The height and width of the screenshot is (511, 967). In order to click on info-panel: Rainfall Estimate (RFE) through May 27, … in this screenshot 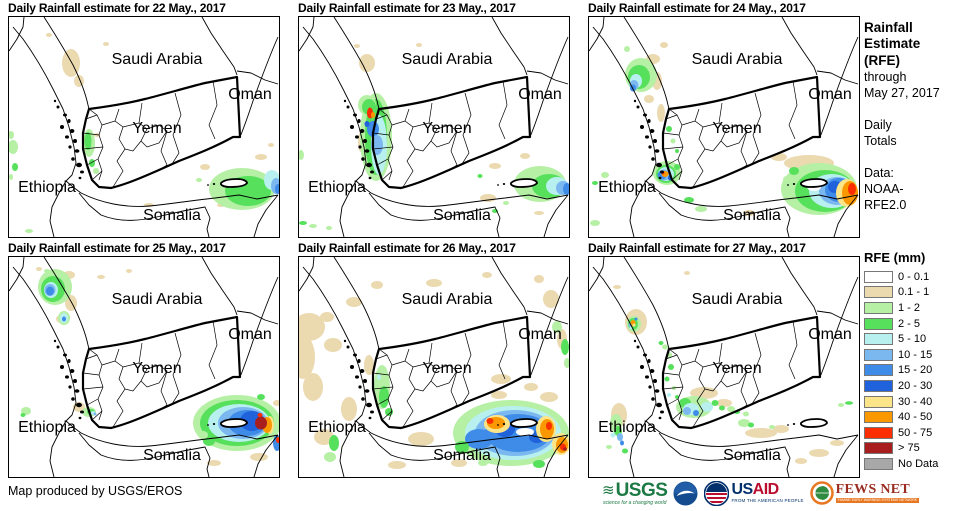, I will do `click(914, 116)`.